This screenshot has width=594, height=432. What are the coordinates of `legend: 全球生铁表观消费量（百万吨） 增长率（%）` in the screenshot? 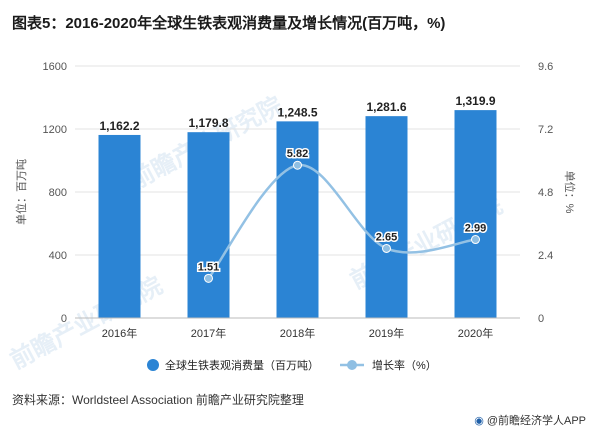 It's located at (292, 365).